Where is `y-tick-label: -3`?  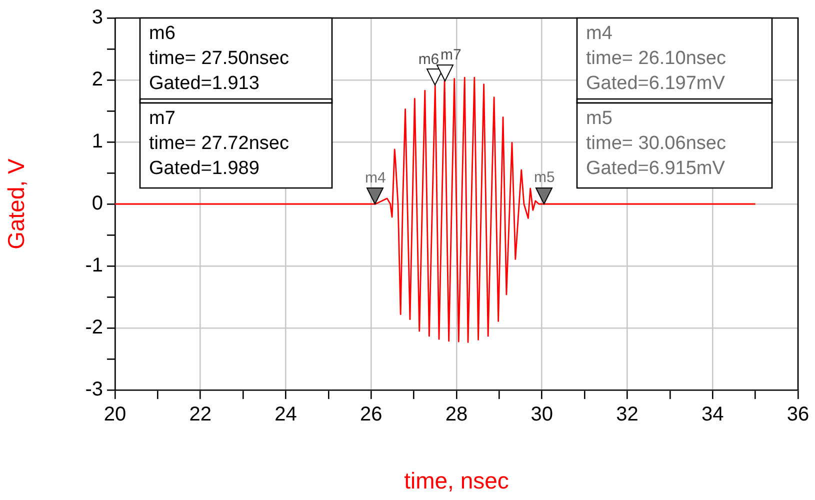
y-tick-label: -3 is located at coordinates (94, 389).